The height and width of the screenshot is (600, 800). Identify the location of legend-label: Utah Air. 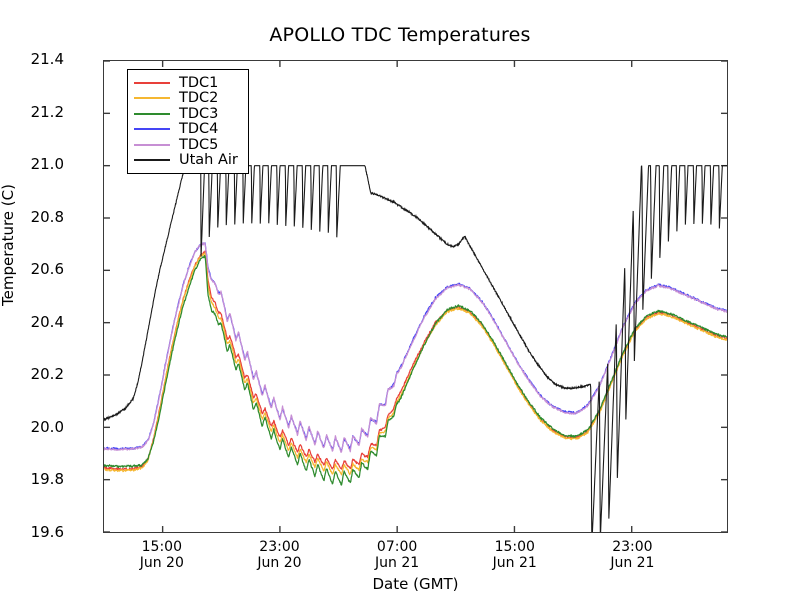
(208, 160).